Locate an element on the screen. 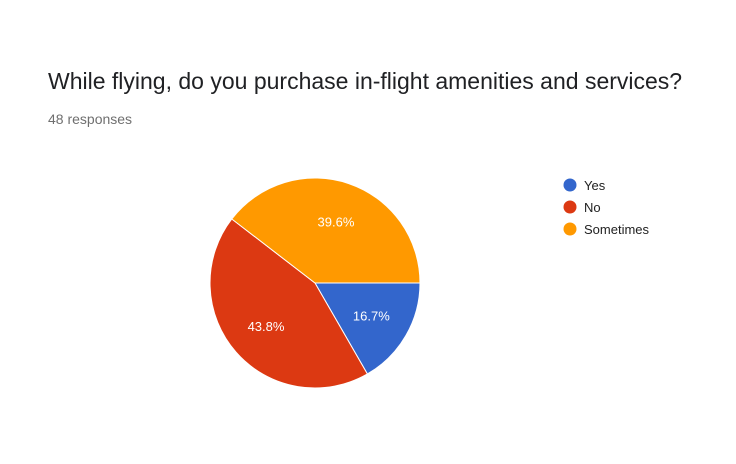 Image resolution: width=736 pixels, height=464 pixels. legend-label-no: No is located at coordinates (592, 207).